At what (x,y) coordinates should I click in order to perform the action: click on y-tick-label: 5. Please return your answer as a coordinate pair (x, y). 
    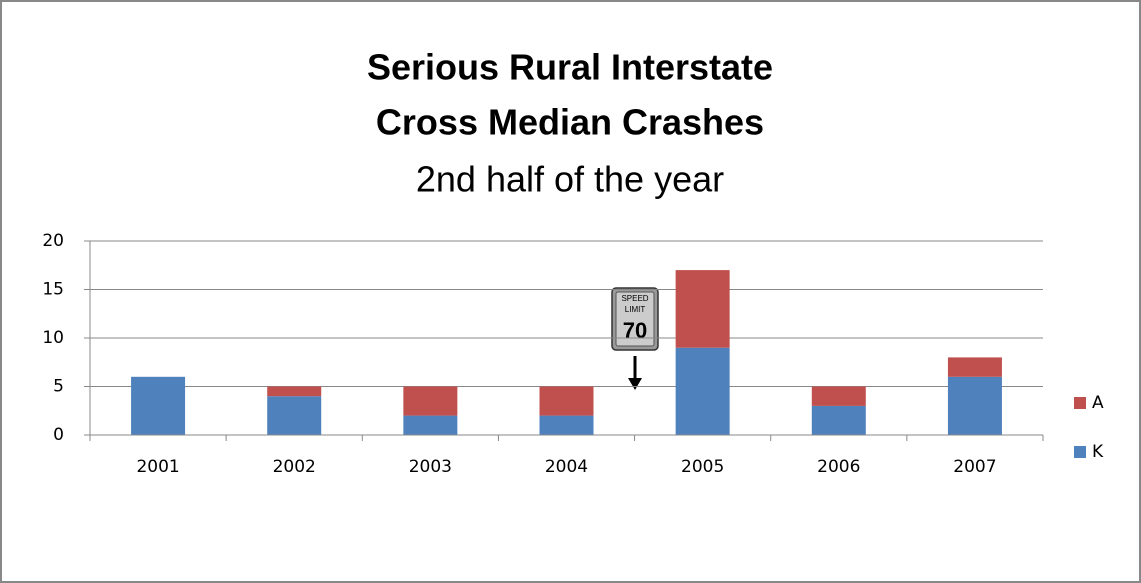
    Looking at the image, I should click on (58, 387).